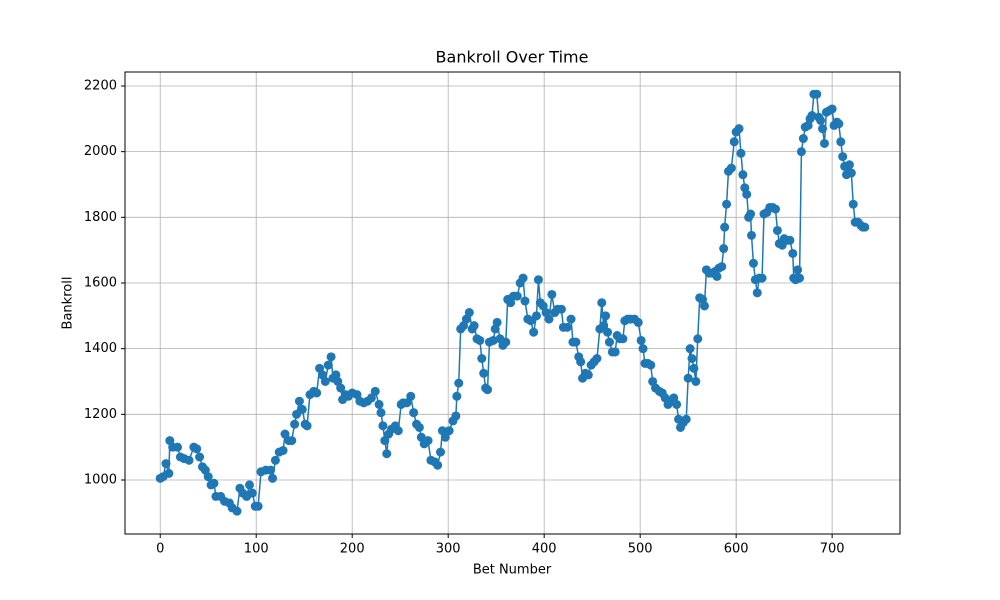 The height and width of the screenshot is (600, 1000). Describe the element at coordinates (736, 549) in the screenshot. I see `x-tick-label: 600` at that location.